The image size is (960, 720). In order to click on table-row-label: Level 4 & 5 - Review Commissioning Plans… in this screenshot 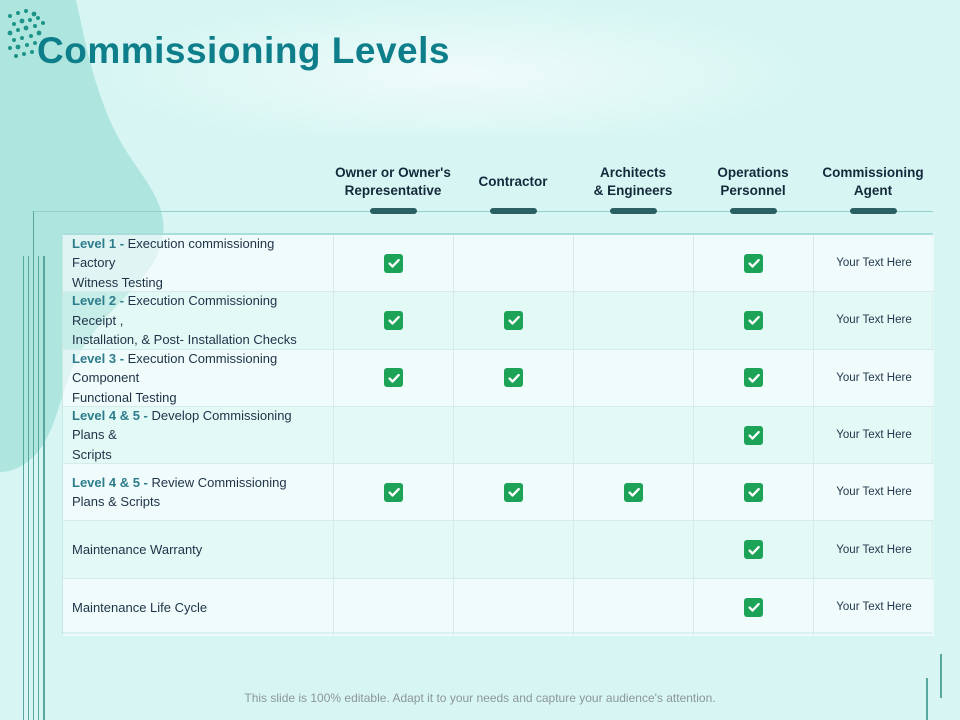, I will do `click(198, 493)`.